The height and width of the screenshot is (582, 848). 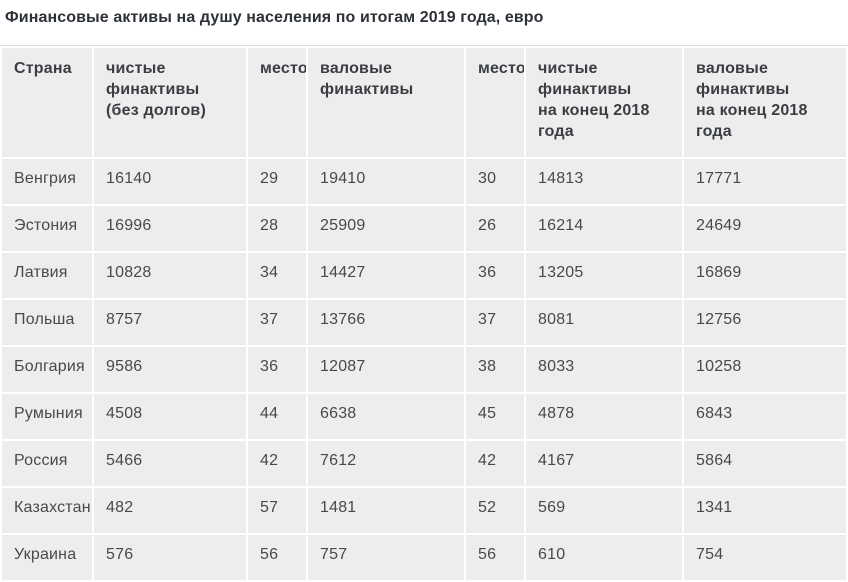 What do you see at coordinates (47, 557) in the screenshot?
I see `country-cell: Украина` at bounding box center [47, 557].